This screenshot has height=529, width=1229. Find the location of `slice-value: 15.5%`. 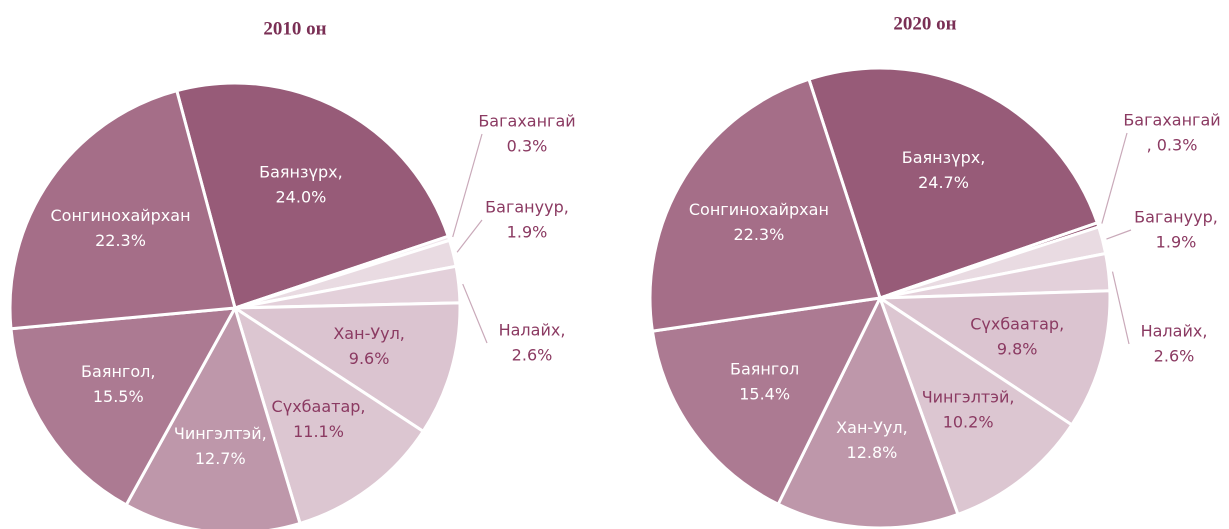

slice-value: 15.5% is located at coordinates (118, 396).